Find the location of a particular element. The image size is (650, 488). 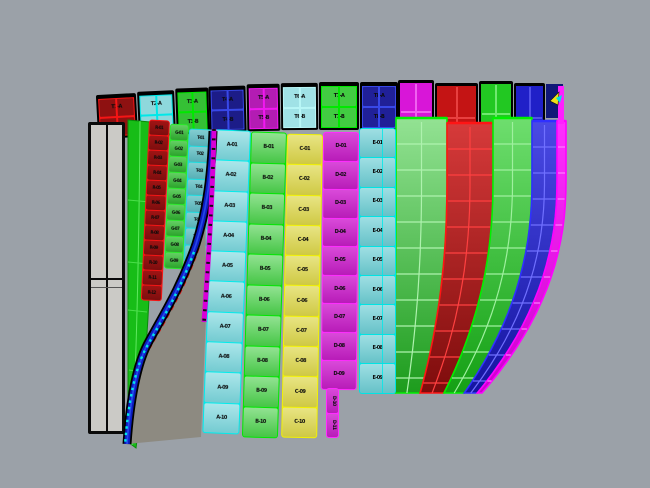

panel-cell: B-10 is located at coordinates (260, 422).